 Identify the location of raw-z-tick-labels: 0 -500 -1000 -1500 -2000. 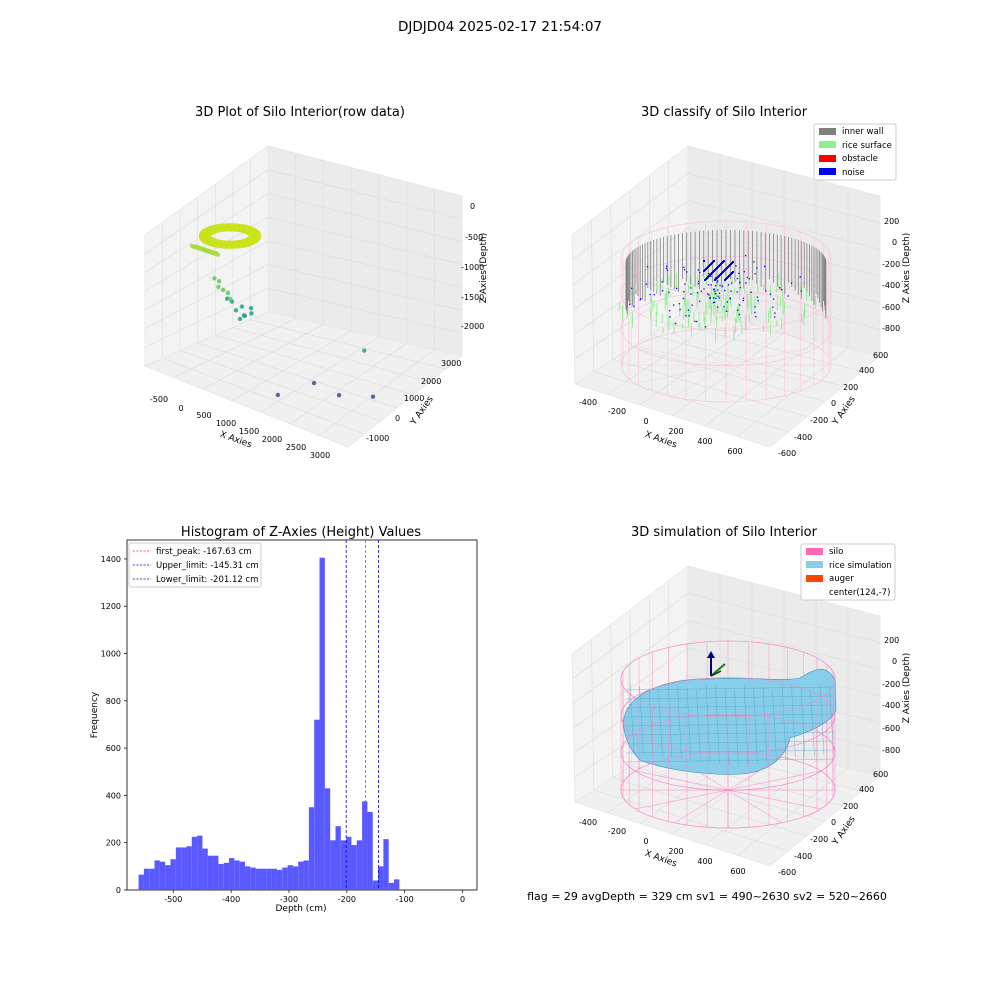
(472, 266).